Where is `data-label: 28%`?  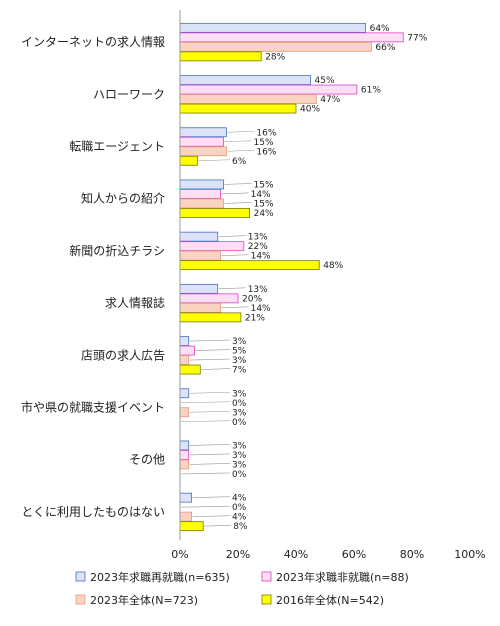 data-label: 28% is located at coordinates (275, 57).